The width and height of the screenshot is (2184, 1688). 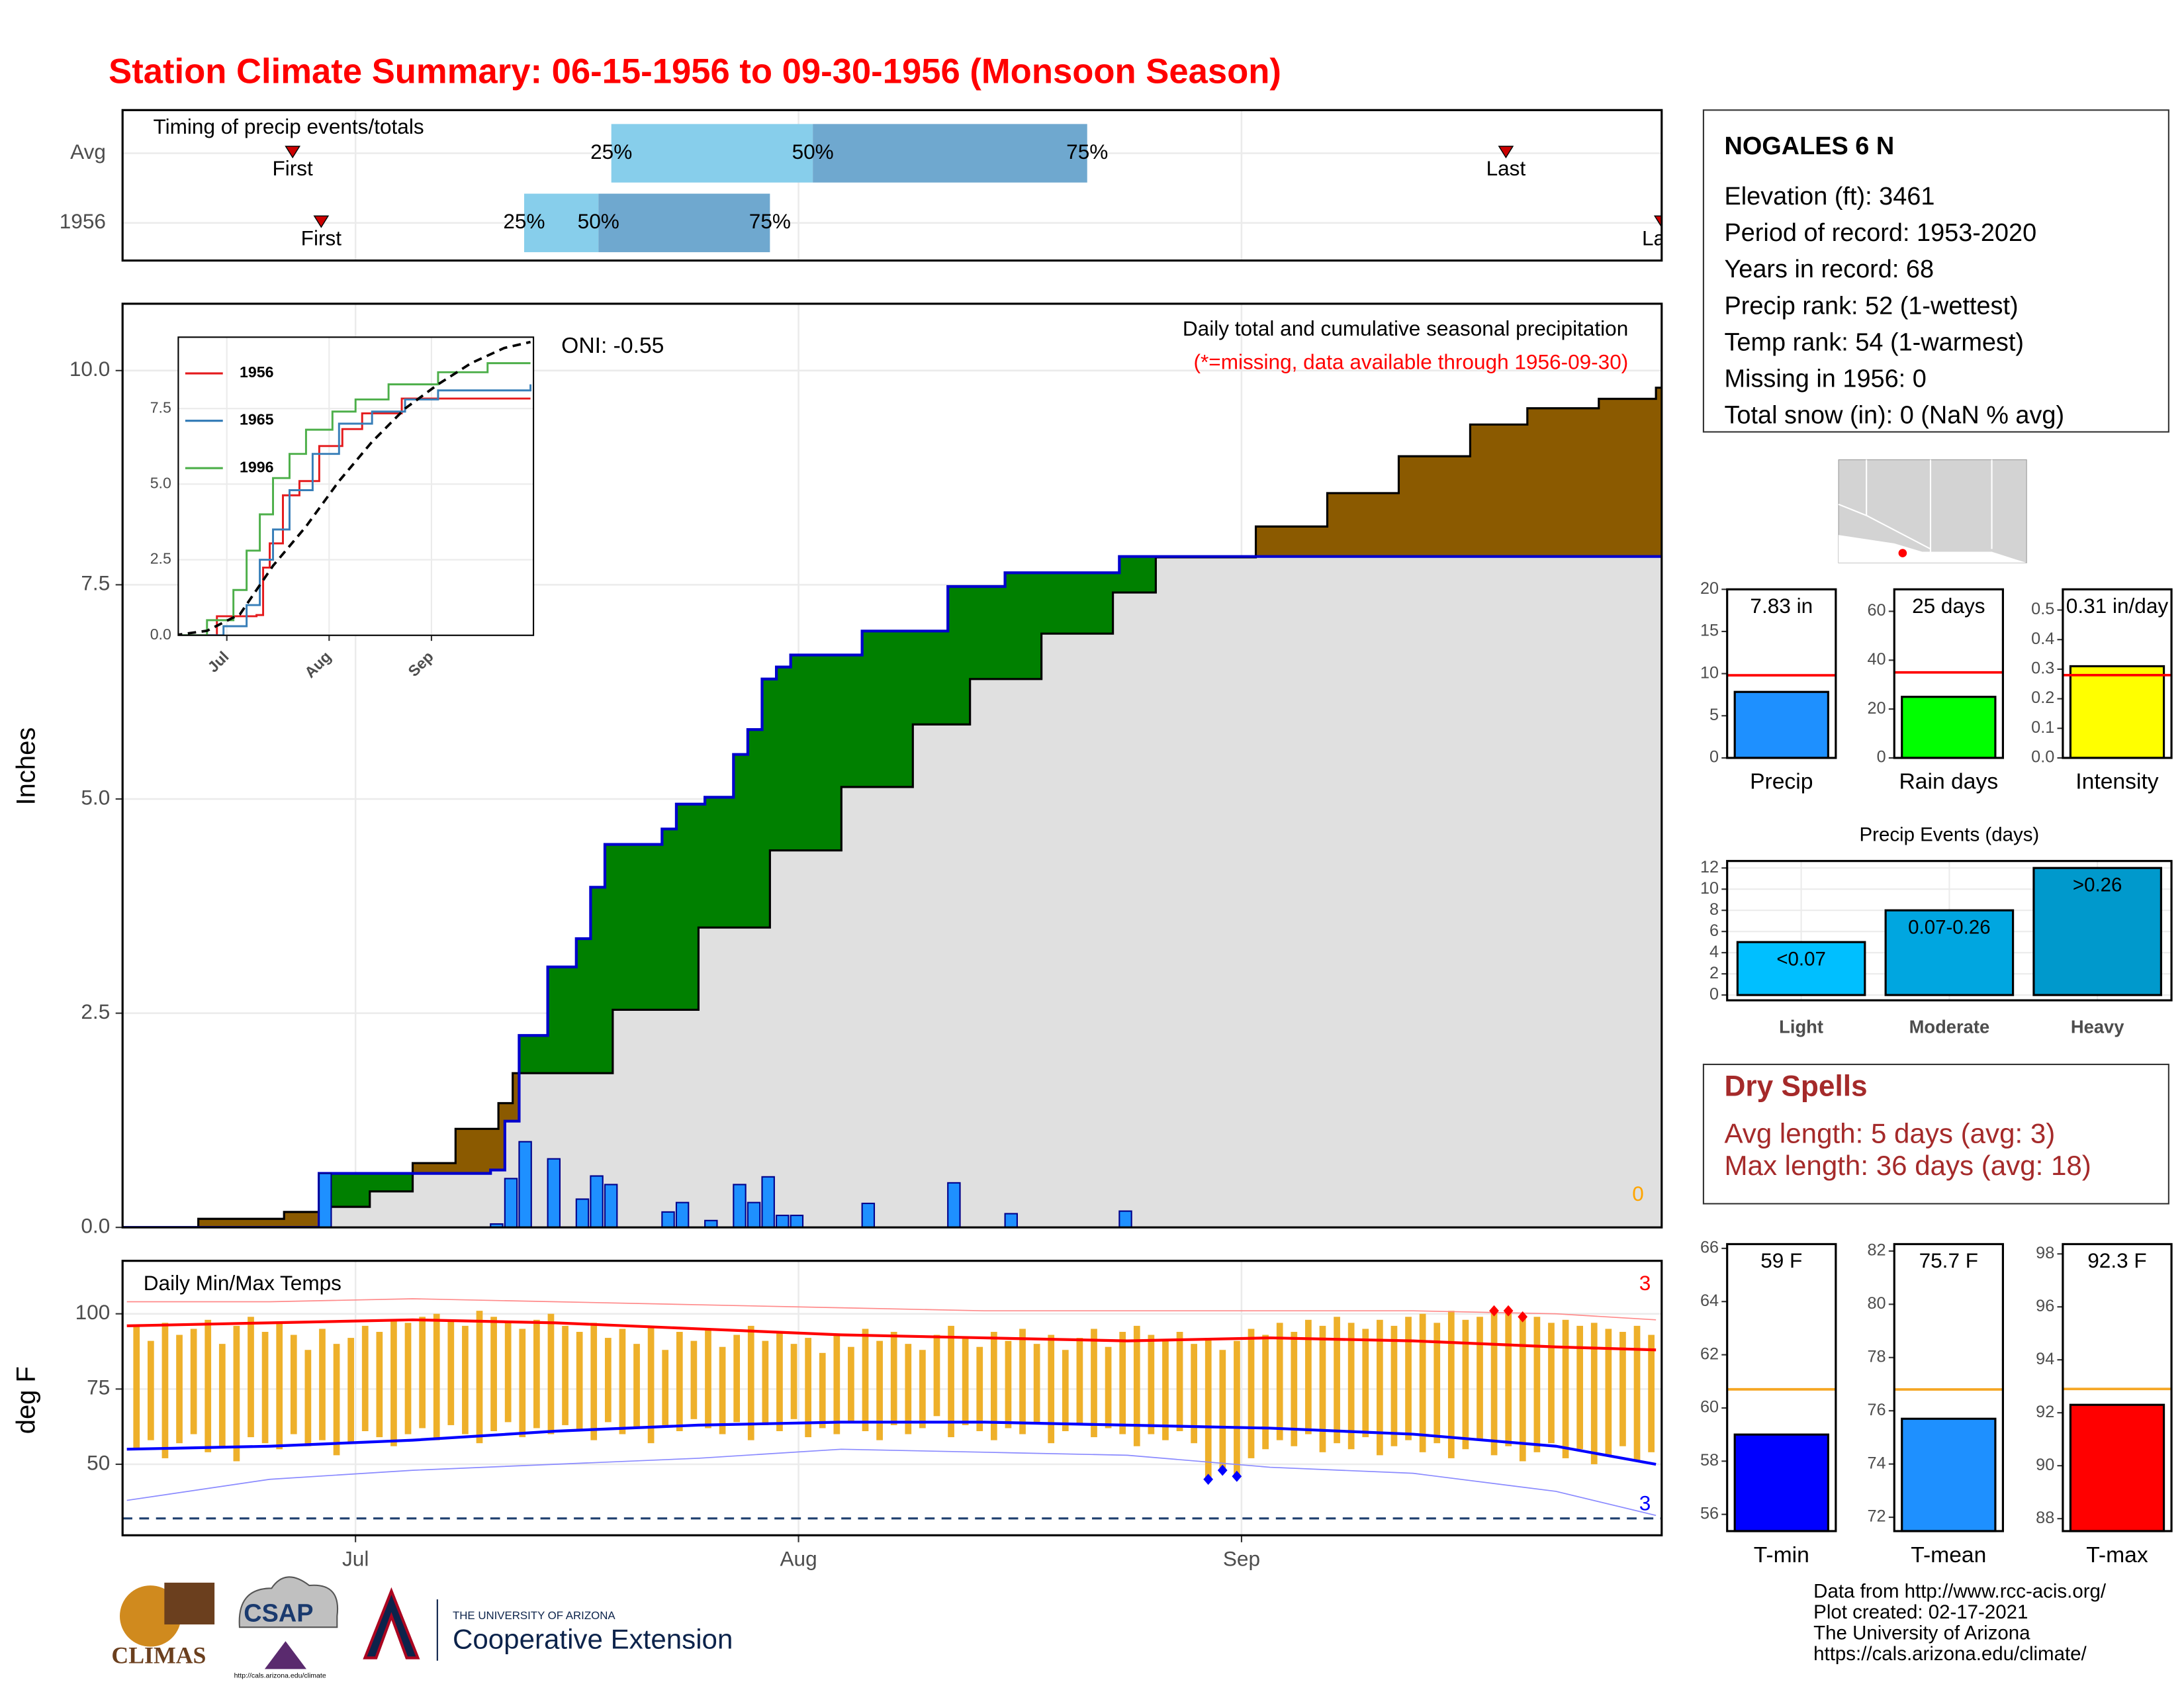 I want to click on legend-label: 1996, so click(x=257, y=466).